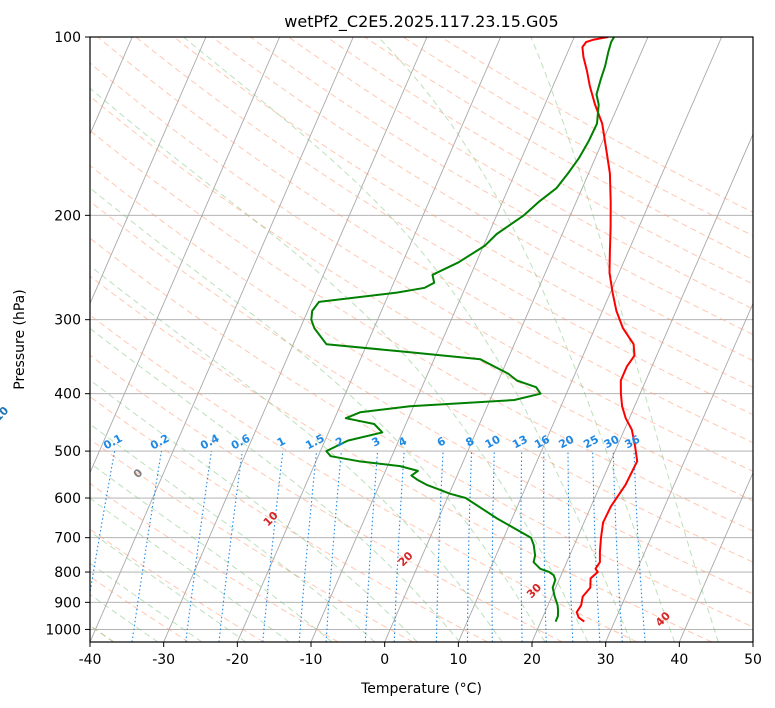  What do you see at coordinates (20, 339) in the screenshot?
I see `y-axis-label: Pressure (hPa)` at bounding box center [20, 339].